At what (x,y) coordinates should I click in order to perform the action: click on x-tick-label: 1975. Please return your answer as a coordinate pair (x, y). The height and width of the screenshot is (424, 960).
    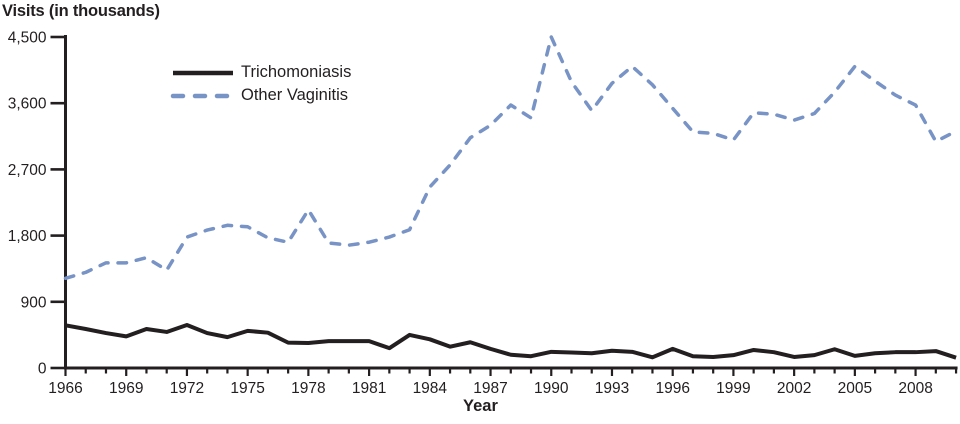
    Looking at the image, I should click on (247, 388).